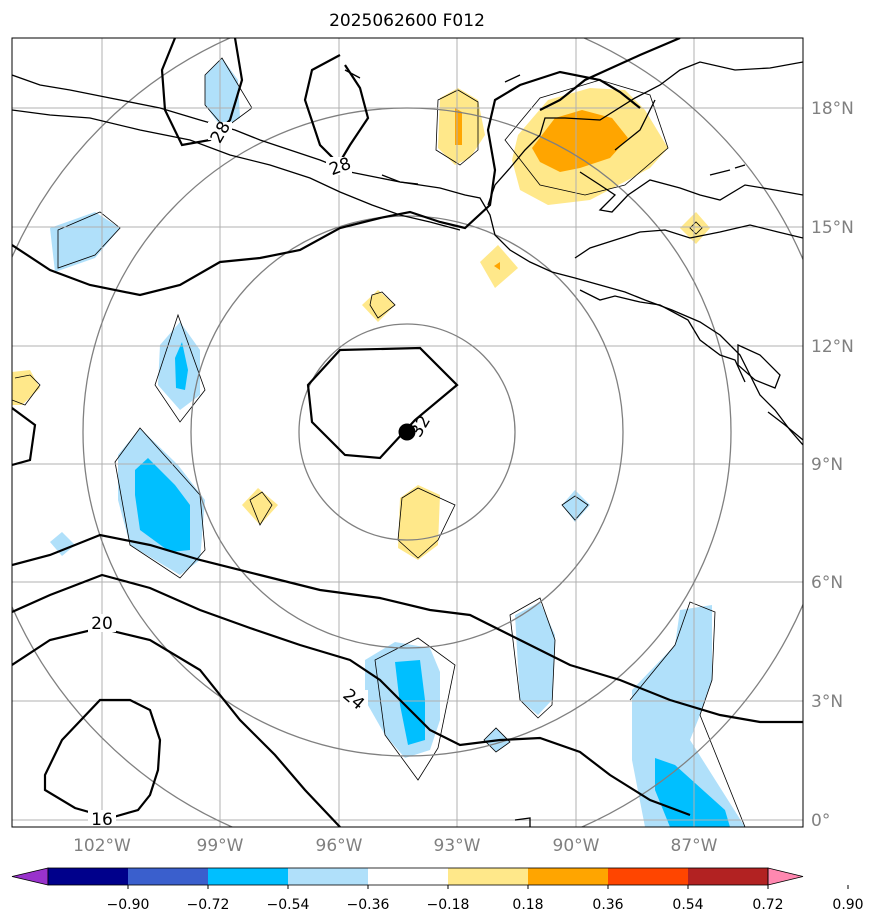 The height and width of the screenshot is (924, 873). What do you see at coordinates (102, 846) in the screenshot?
I see `lon-label-102w: 102°W` at bounding box center [102, 846].